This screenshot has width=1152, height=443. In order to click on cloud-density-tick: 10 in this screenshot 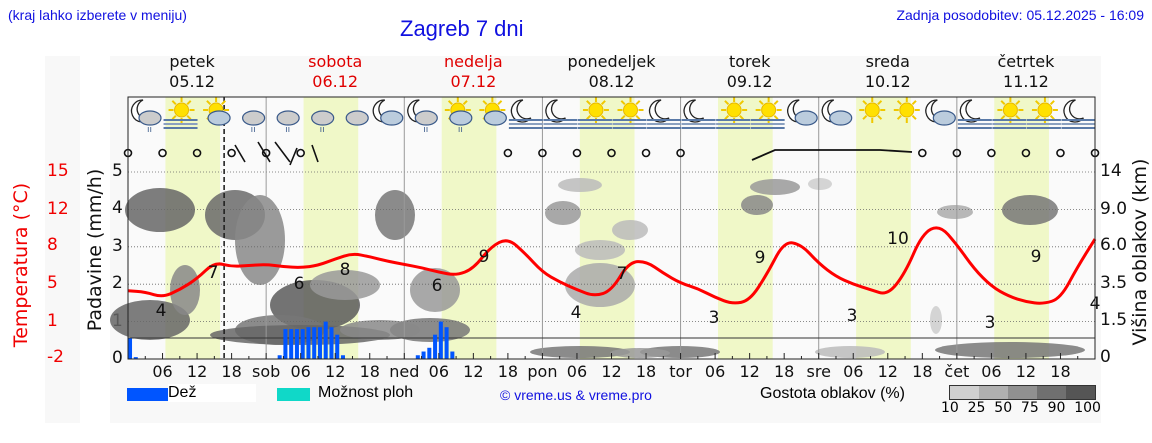, I will do `click(950, 408)`.